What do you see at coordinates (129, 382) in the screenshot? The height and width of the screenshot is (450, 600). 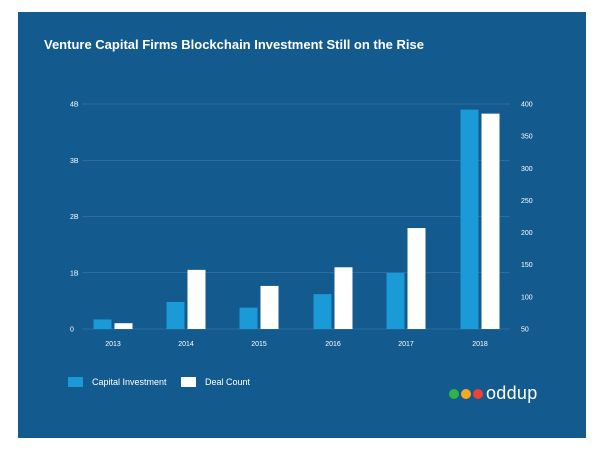 I see `legend-label-capital-investment: Capital Investment` at bounding box center [129, 382].